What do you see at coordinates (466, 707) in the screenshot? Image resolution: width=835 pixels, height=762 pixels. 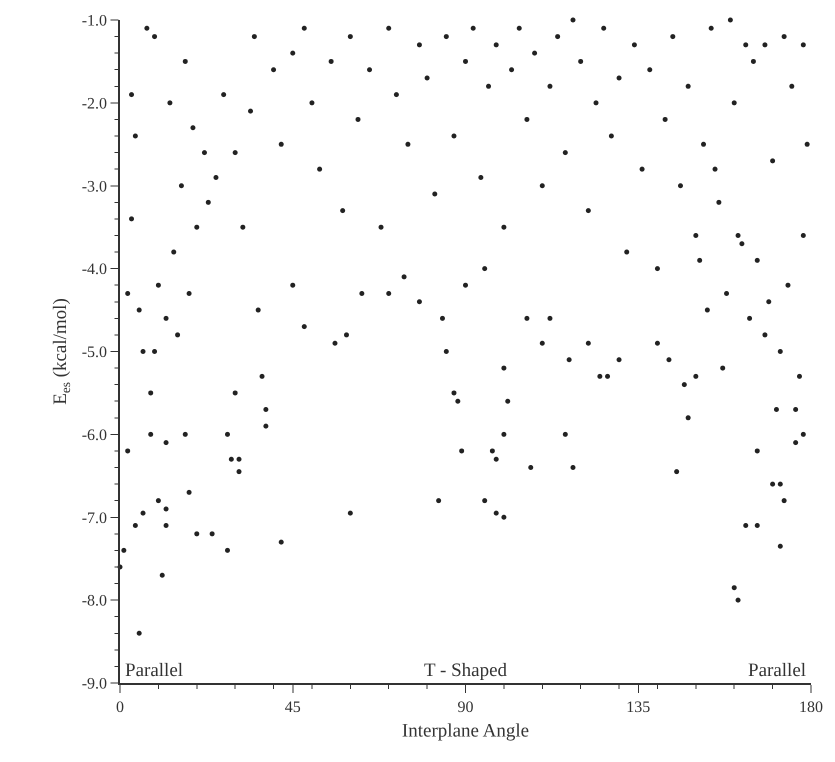 I see `x-tick-label: 90` at bounding box center [466, 707].